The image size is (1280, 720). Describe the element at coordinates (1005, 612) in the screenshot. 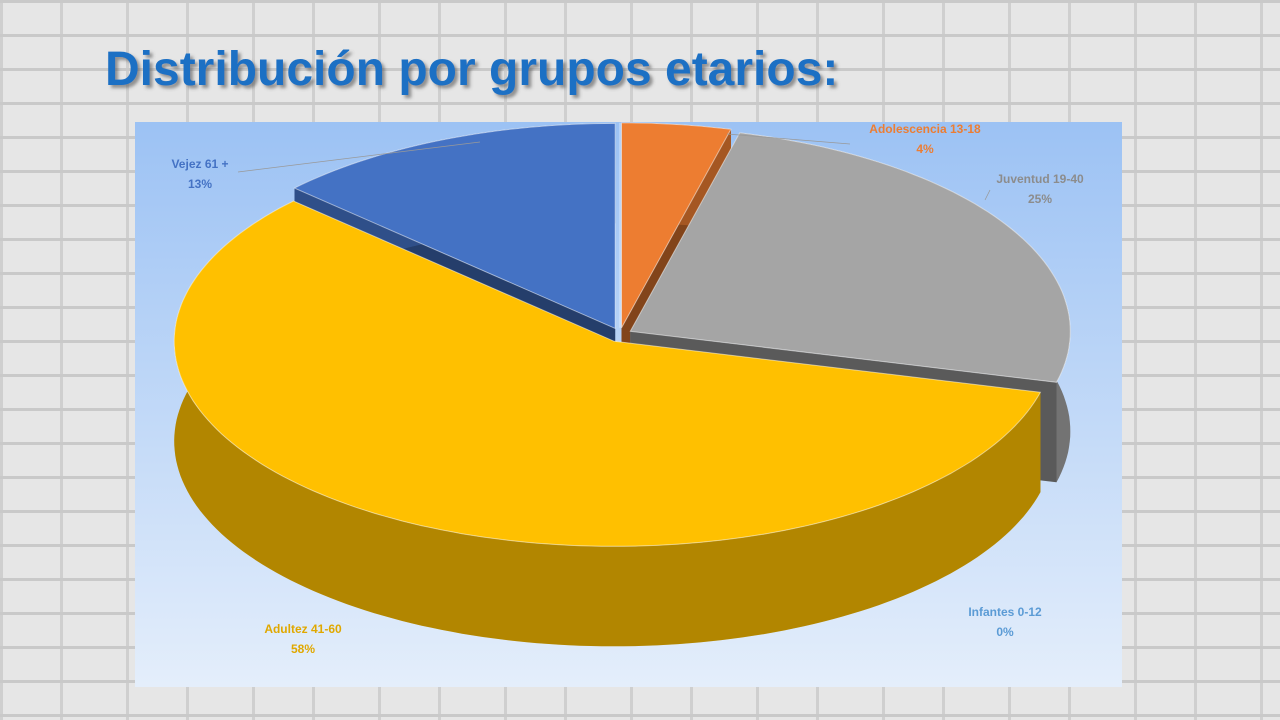

I see `data-label-name: Infantes 0-12` at that location.